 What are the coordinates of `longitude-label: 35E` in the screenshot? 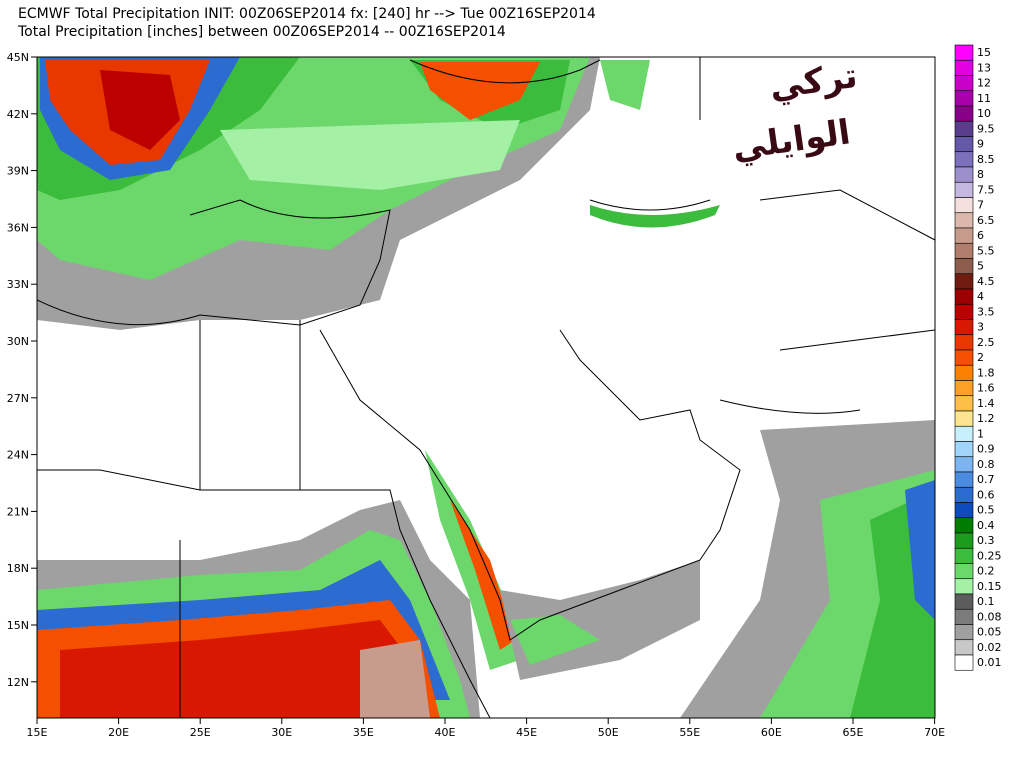 It's located at (363, 732).